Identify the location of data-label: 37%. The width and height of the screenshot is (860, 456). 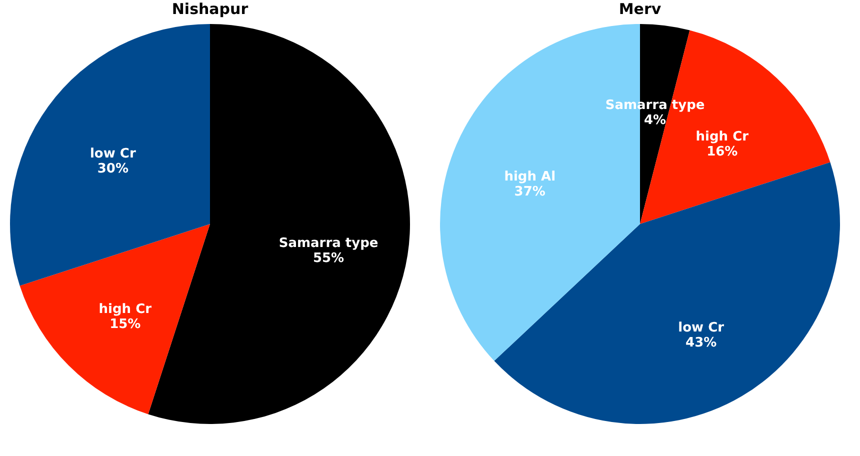
(530, 192).